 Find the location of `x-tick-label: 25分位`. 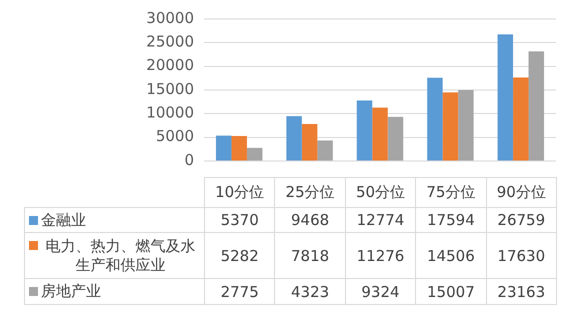

x-tick-label: 25分位 is located at coordinates (310, 192).